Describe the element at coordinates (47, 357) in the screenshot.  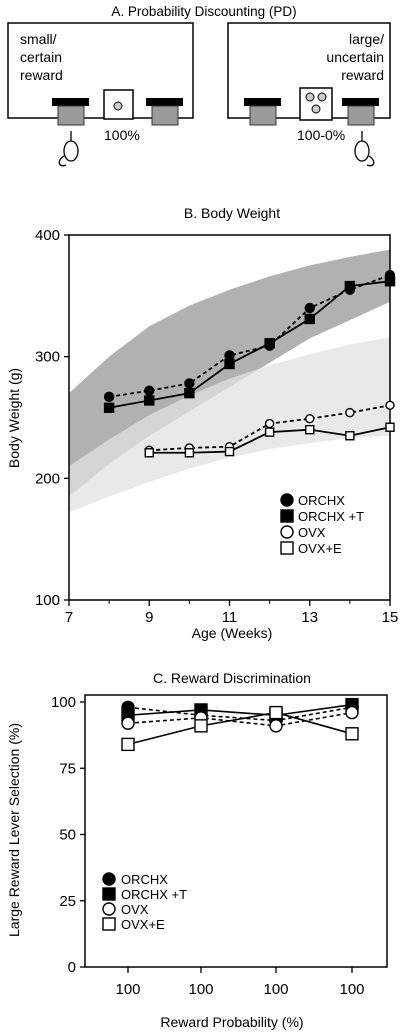
I see `y-tick-label: 300` at that location.